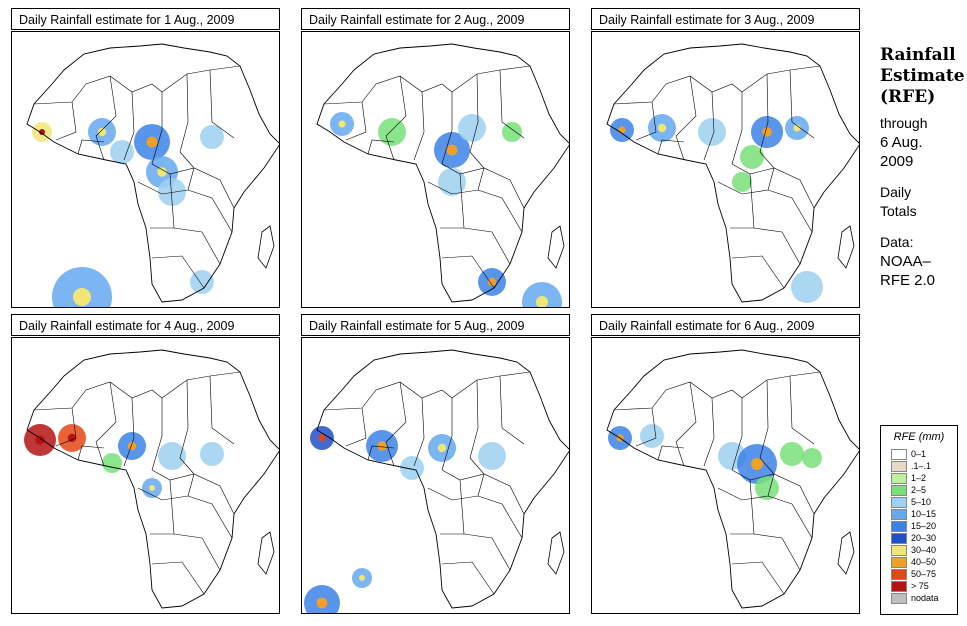 The width and height of the screenshot is (967, 626). Describe the element at coordinates (915, 514) in the screenshot. I see `legend-item: 10–15` at that location.